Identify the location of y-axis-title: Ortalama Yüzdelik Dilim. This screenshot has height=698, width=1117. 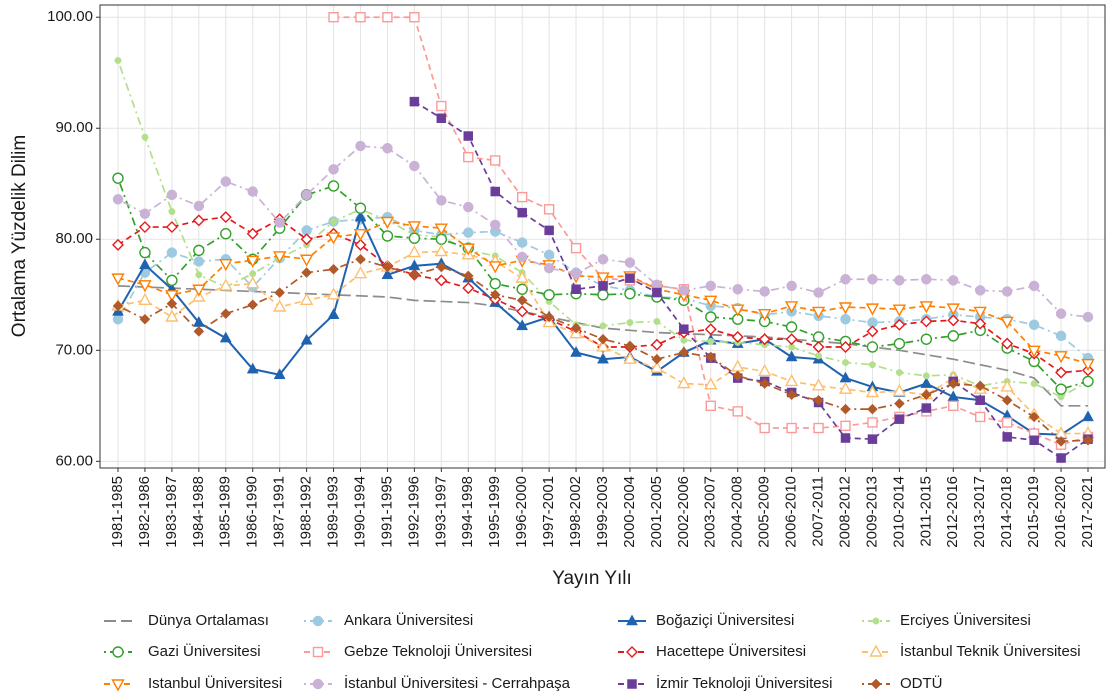
(19, 236).